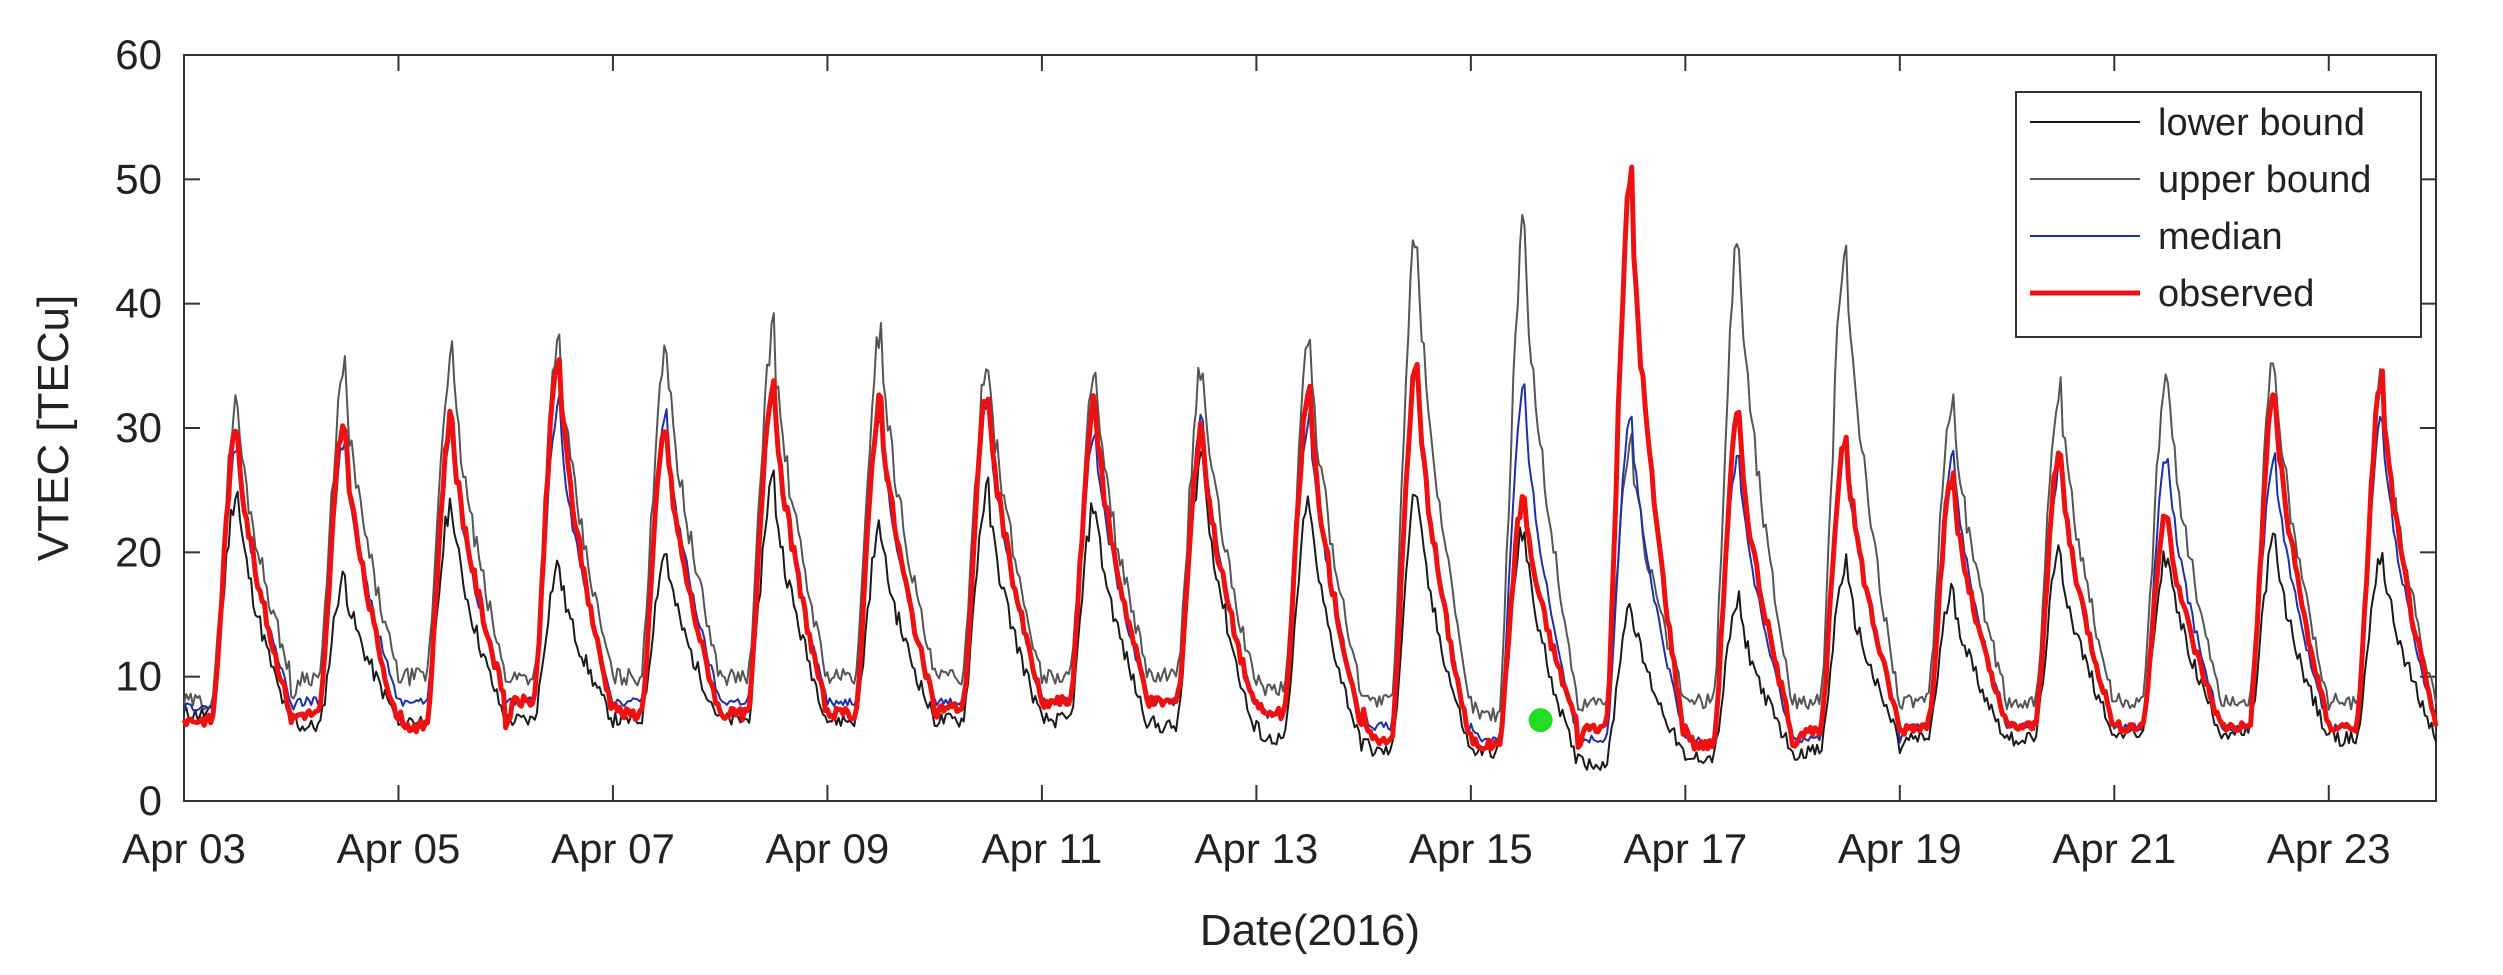 This screenshot has height=975, width=2503. I want to click on y-tick-label: 10, so click(138, 676).